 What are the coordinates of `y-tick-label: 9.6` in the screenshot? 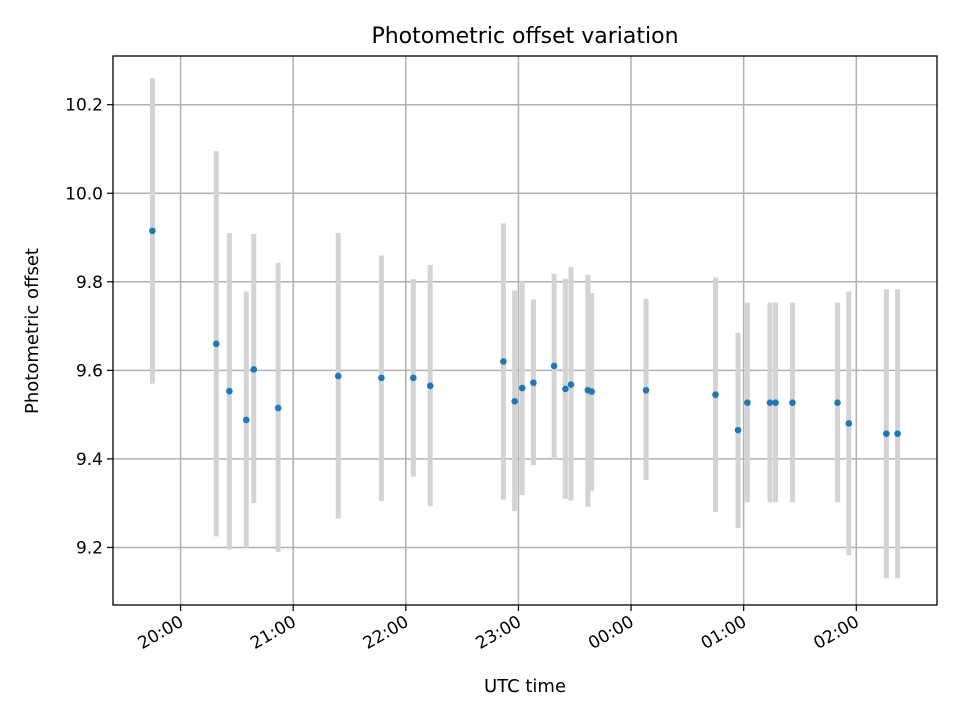 It's located at (89, 371).